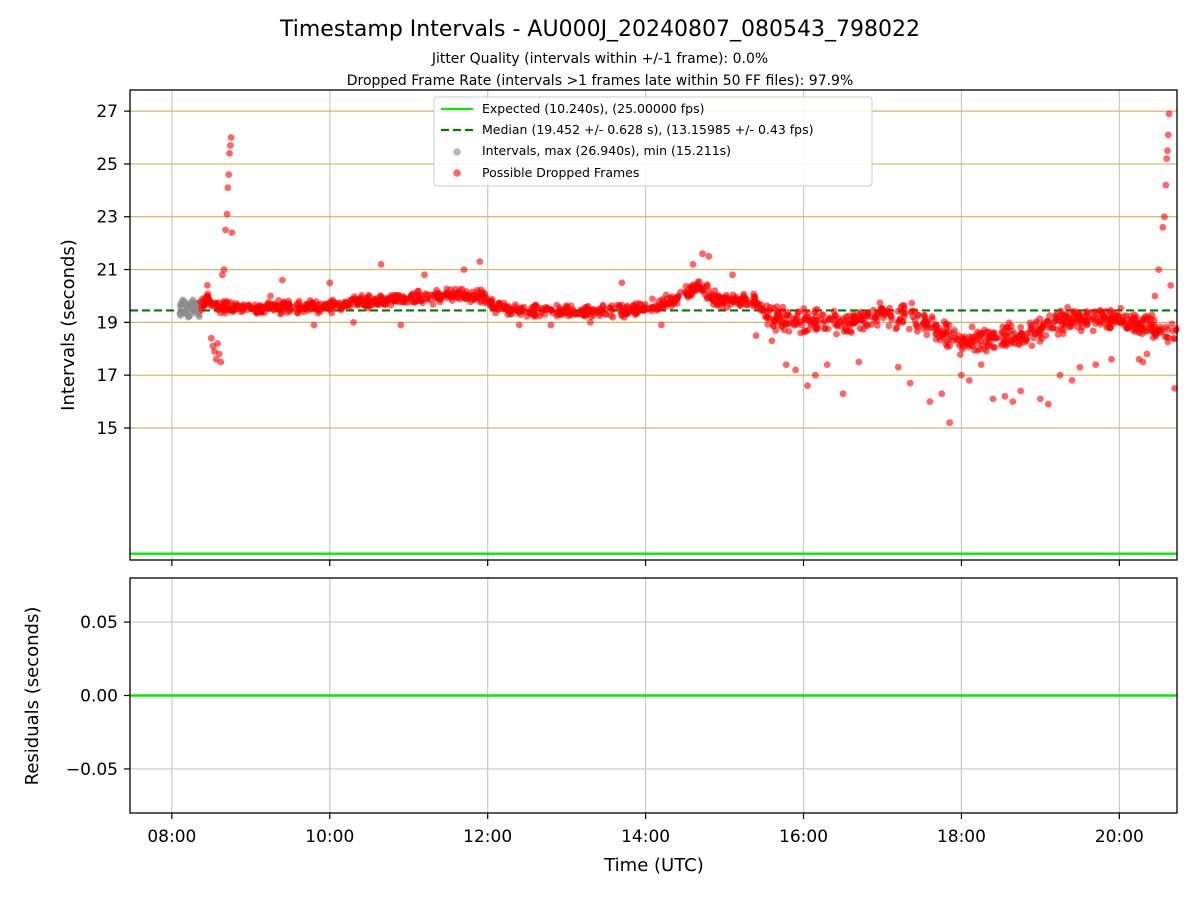 This screenshot has height=900, width=1200. What do you see at coordinates (92, 770) in the screenshot?
I see `residuals-y-tick-label: −0.05` at bounding box center [92, 770].